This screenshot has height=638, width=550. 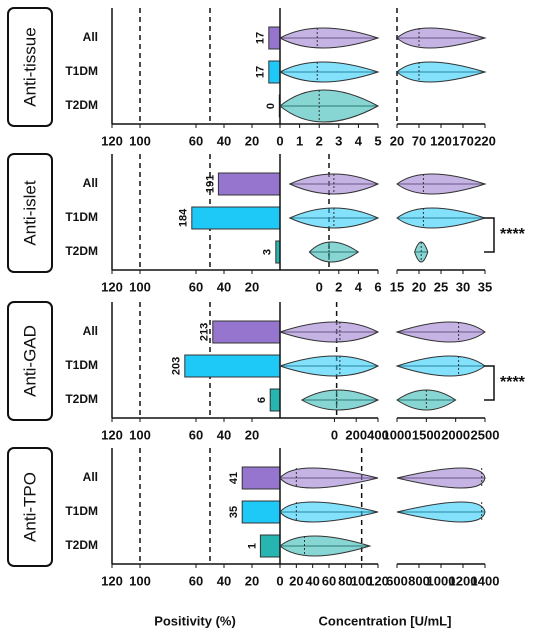 What do you see at coordinates (184, 217) in the screenshot?
I see `count-label: 184` at bounding box center [184, 217].